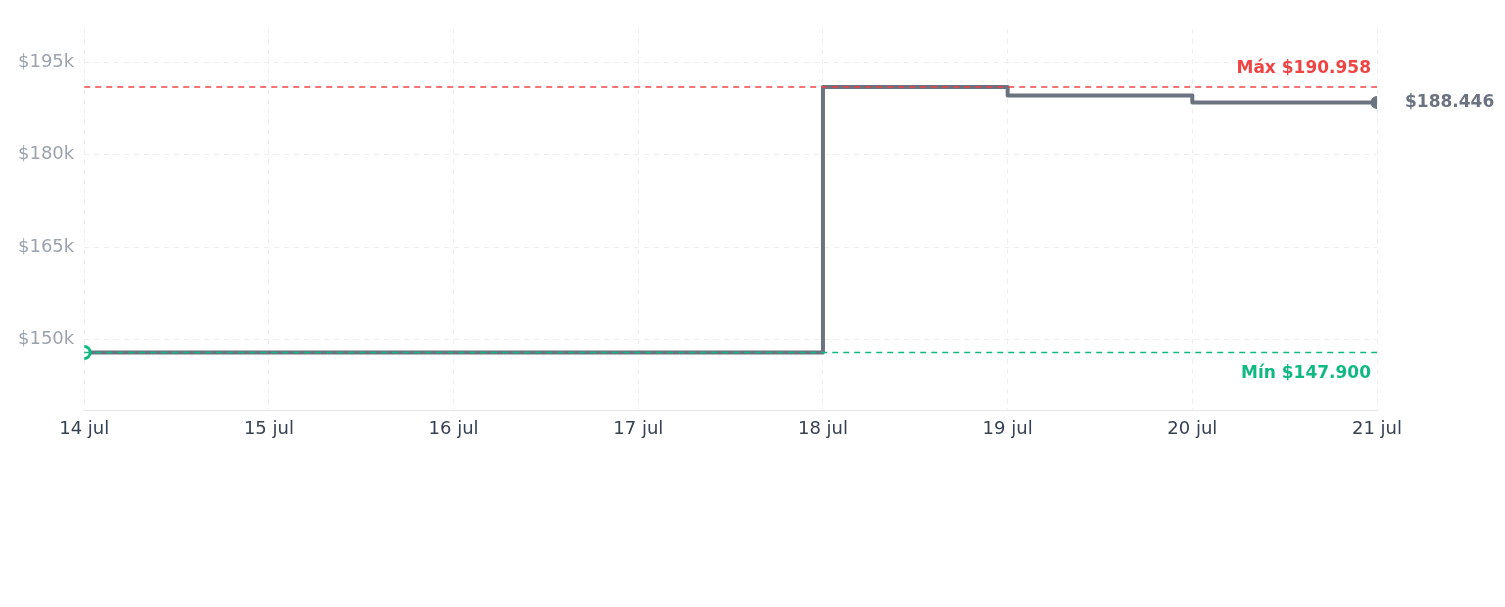 This screenshot has width=1505, height=607. Describe the element at coordinates (46, 60) in the screenshot. I see `y-tick-label: $195k` at that location.